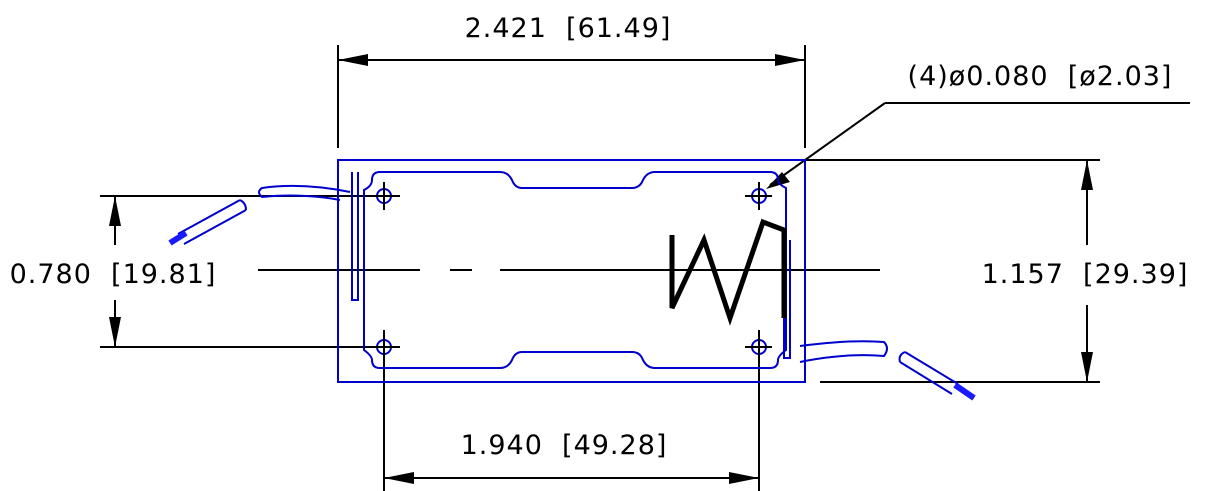  Describe the element at coordinates (978, 125) in the screenshot. I see `hole-callout: (4)ø0.080 [ø2.03]` at that location.